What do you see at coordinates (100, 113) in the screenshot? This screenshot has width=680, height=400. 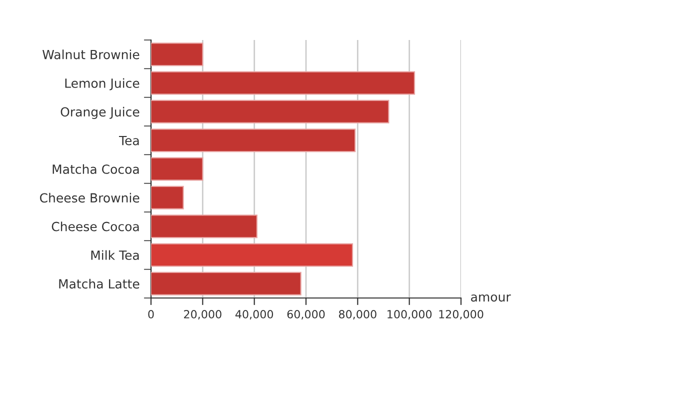 I see `y-tick-label: Orange Juice` at bounding box center [100, 113].